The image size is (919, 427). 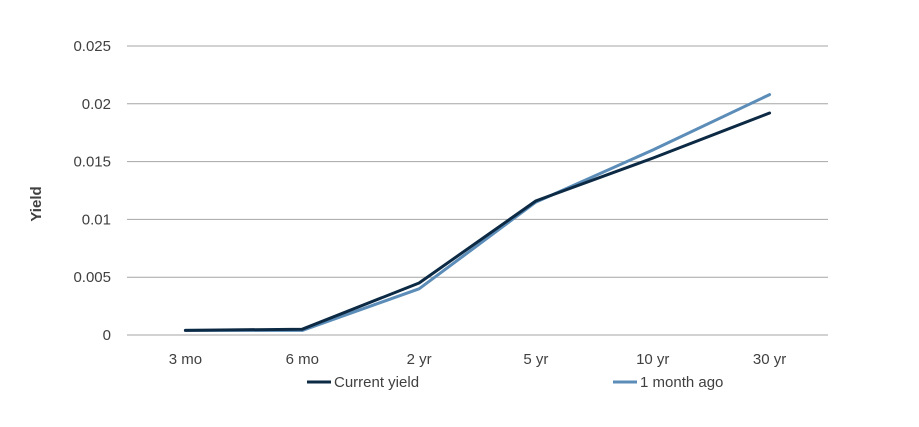 I want to click on y-tick-label: 0.025, so click(x=92, y=46).